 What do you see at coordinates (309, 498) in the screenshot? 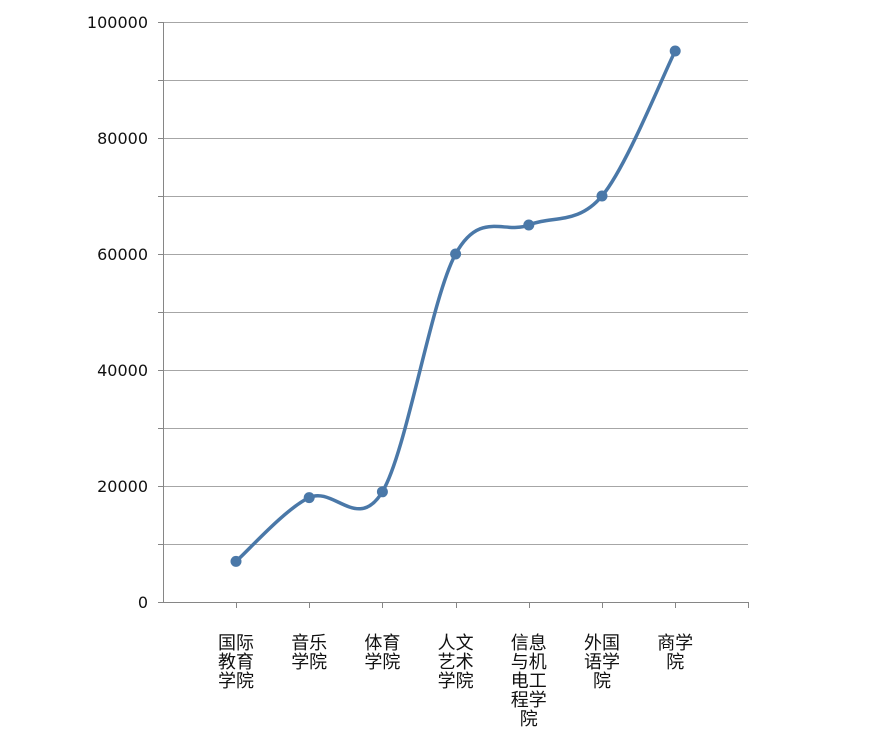
I see `data-point-音乐学院` at bounding box center [309, 498].